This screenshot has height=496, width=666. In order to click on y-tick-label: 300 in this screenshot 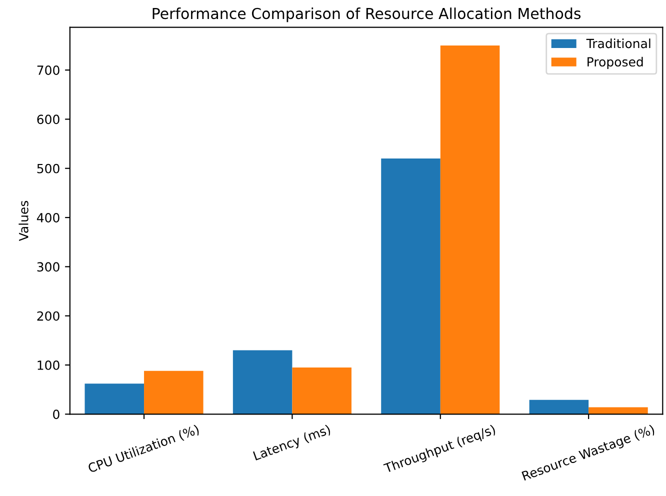, I will do `click(48, 267)`.